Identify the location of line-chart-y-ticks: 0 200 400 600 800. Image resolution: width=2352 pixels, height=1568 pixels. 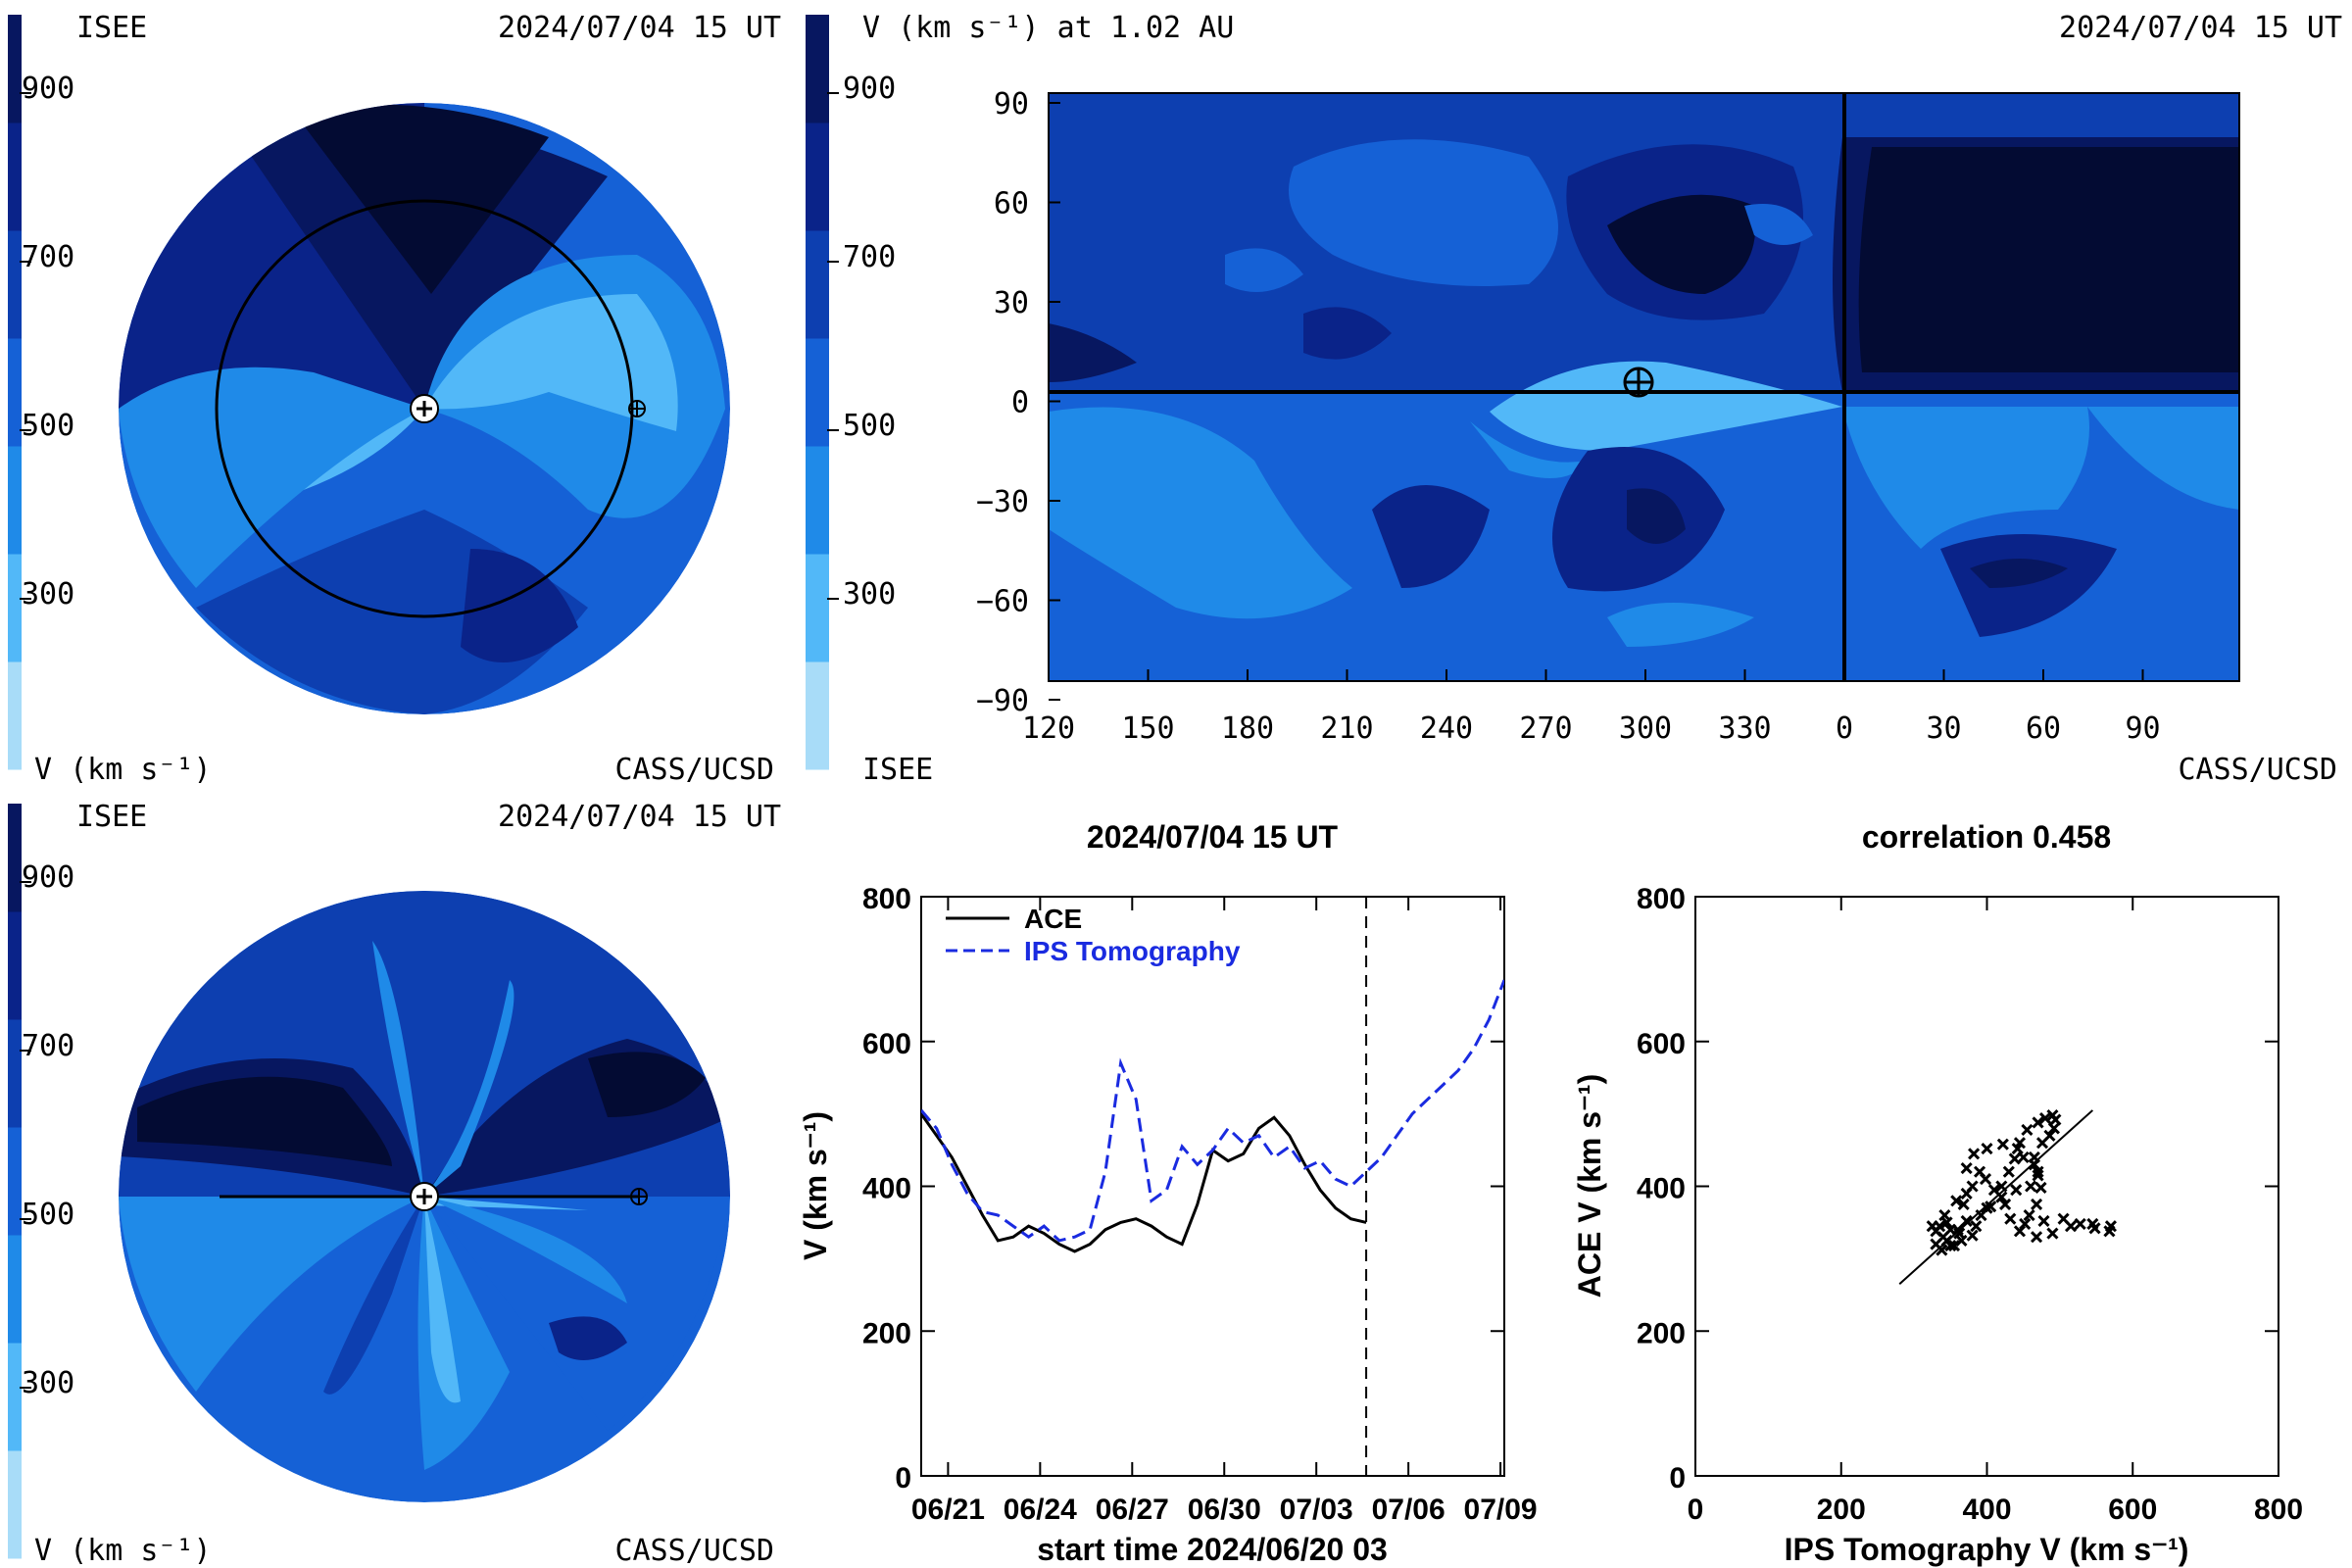
(1183, 1188).